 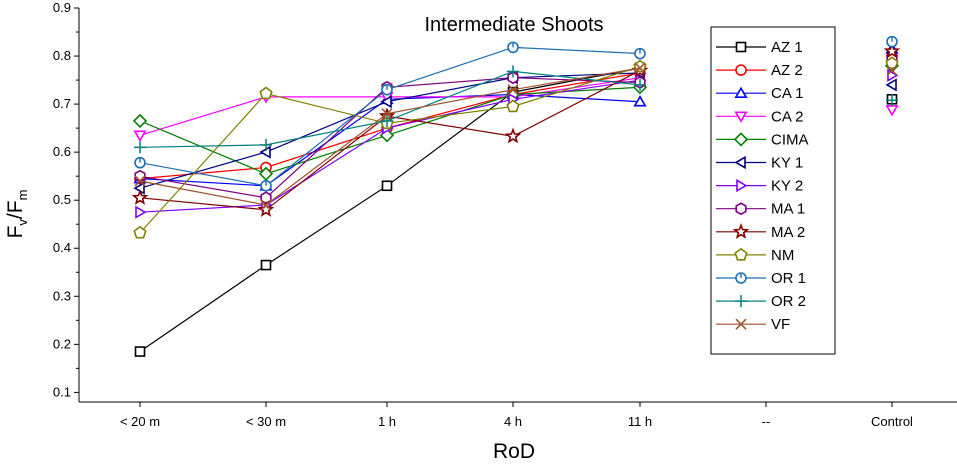 What do you see at coordinates (788, 301) in the screenshot?
I see `legend-label: OR 2` at bounding box center [788, 301].